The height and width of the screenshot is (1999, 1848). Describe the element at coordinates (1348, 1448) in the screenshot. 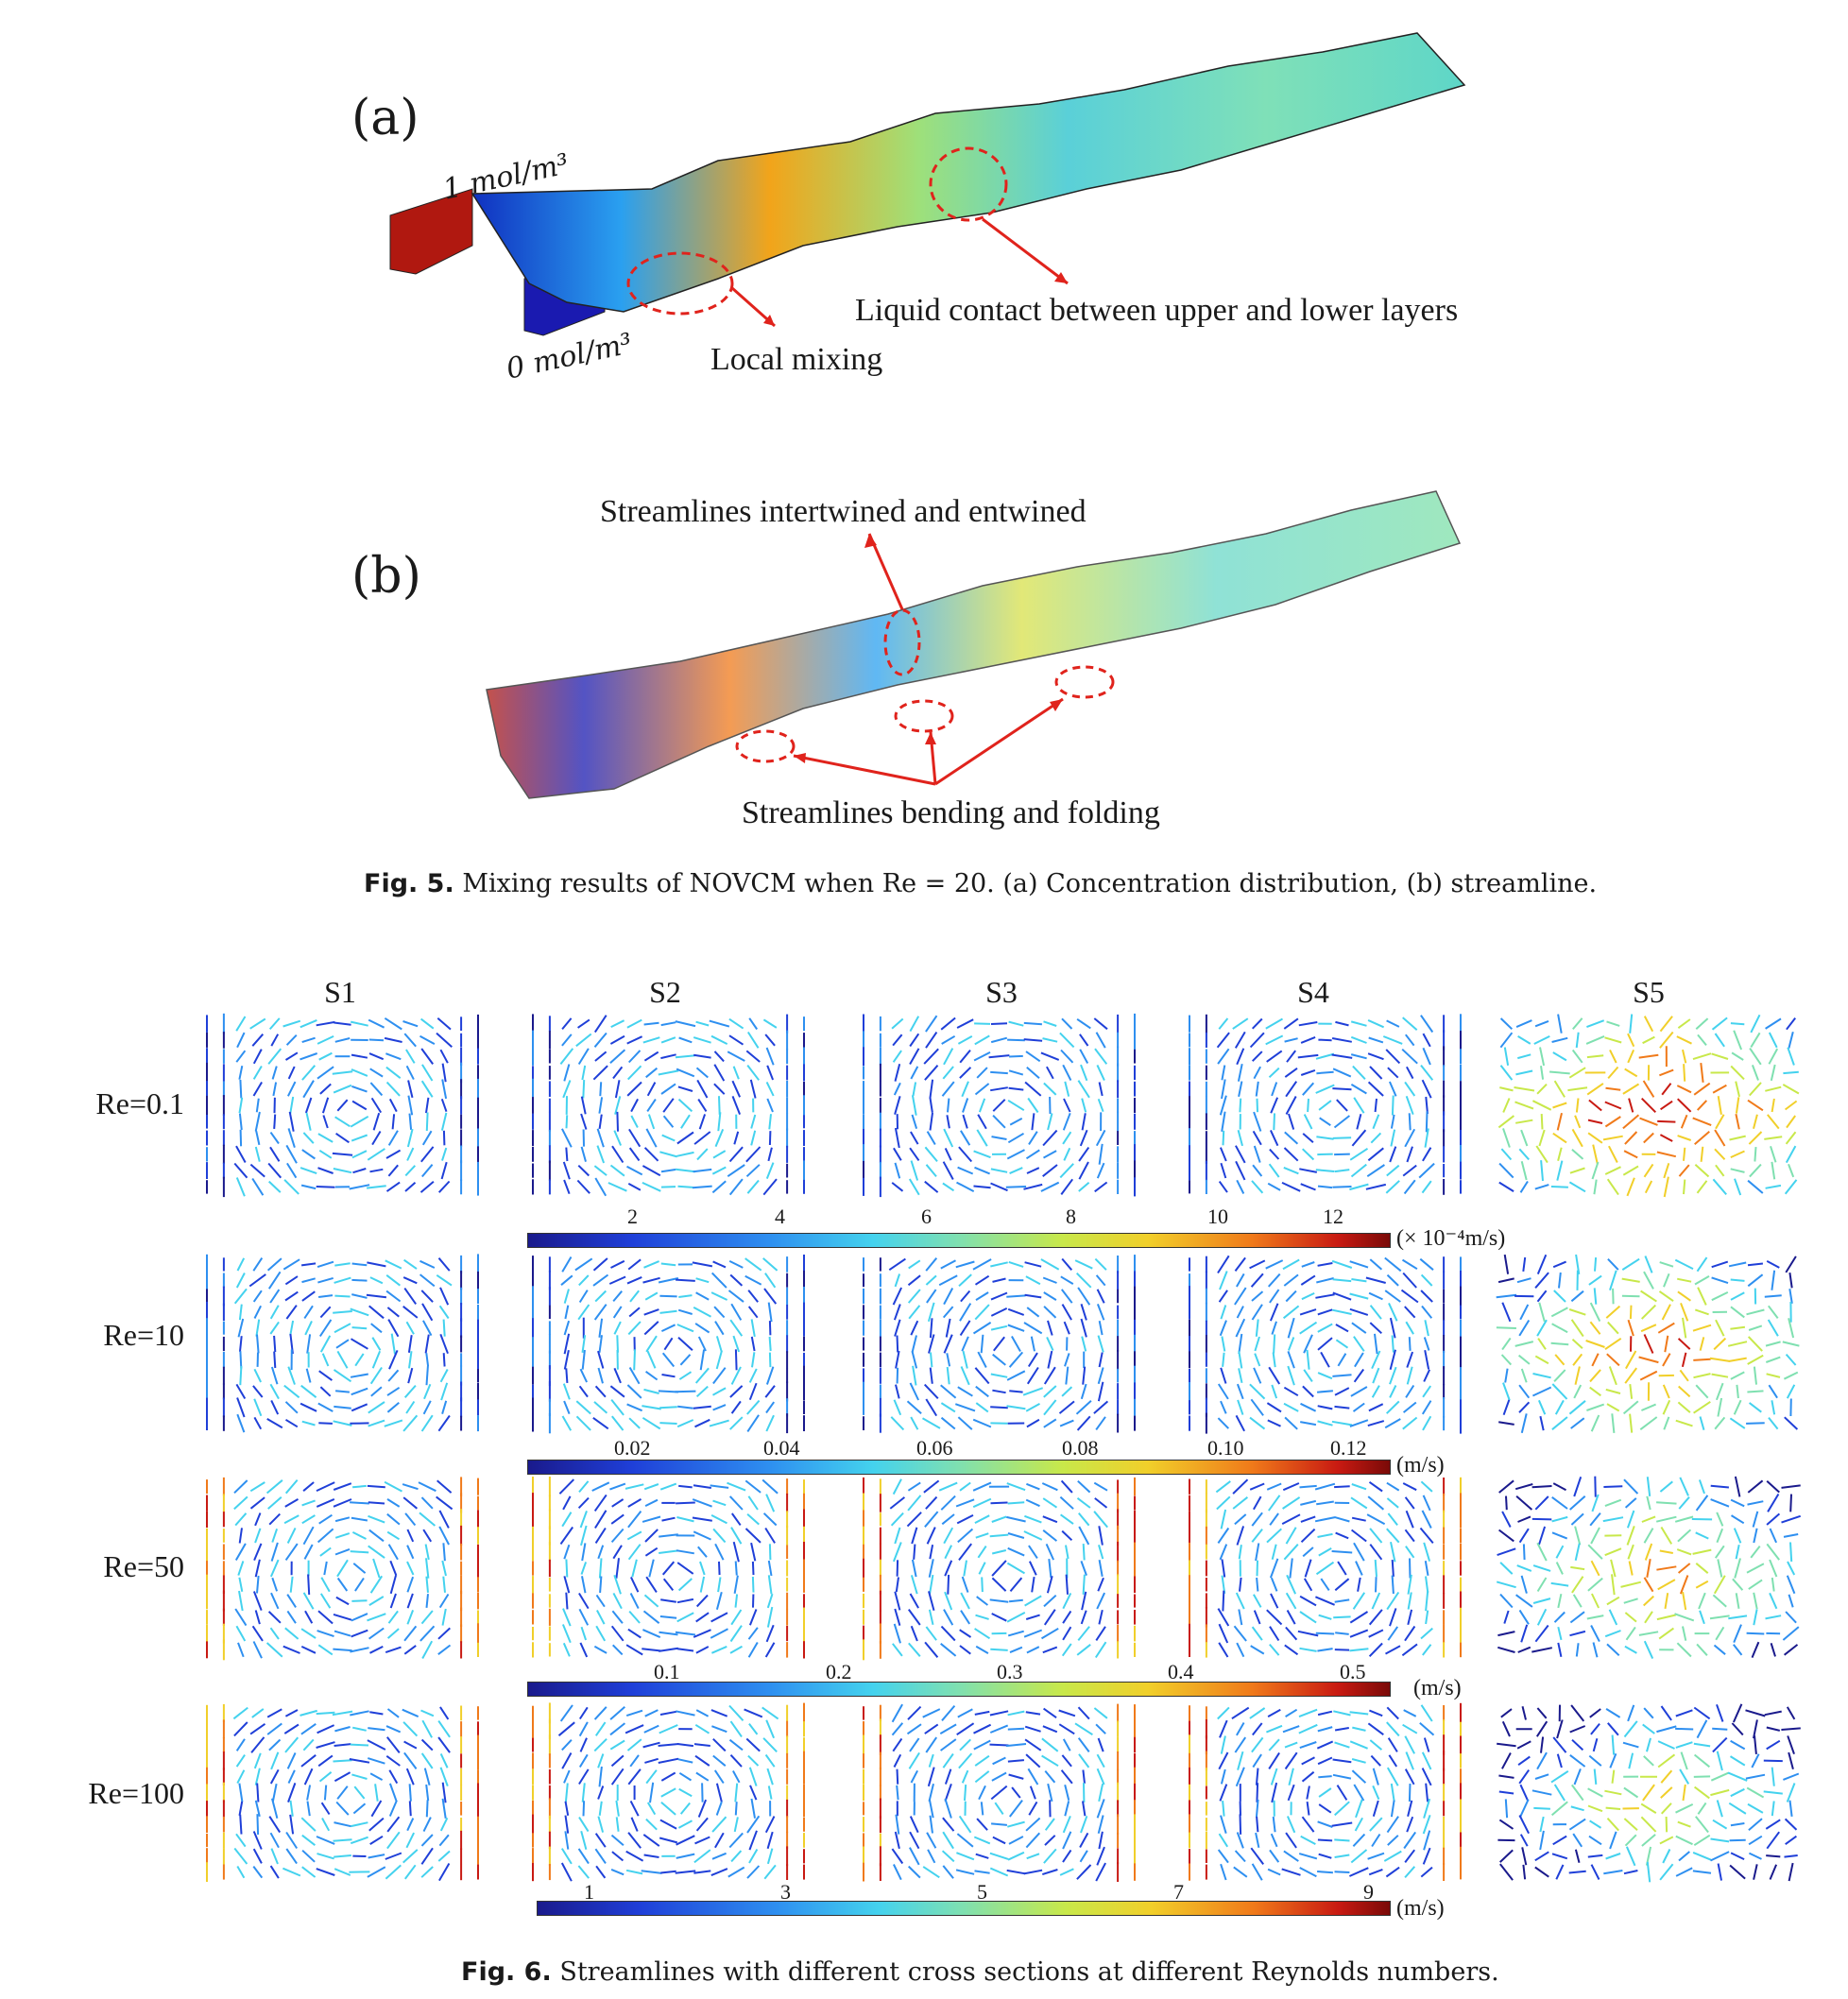

I see `cb2-tick-5: 0.12` at that location.